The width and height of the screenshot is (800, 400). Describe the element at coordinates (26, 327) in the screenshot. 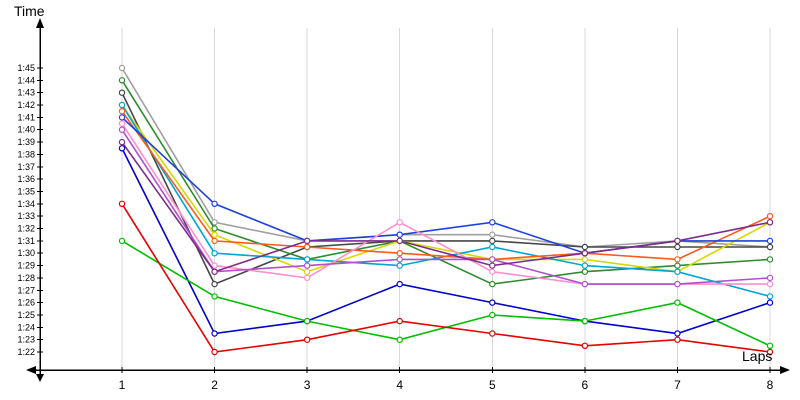

I see `y-tick-label: 1:24` at that location.